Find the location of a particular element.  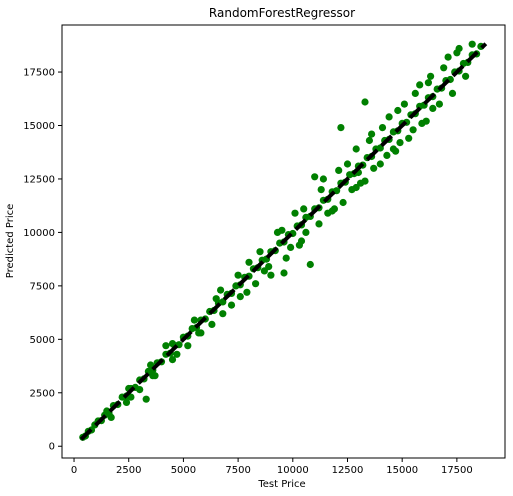

x-tick-label: 15000 is located at coordinates (402, 470).